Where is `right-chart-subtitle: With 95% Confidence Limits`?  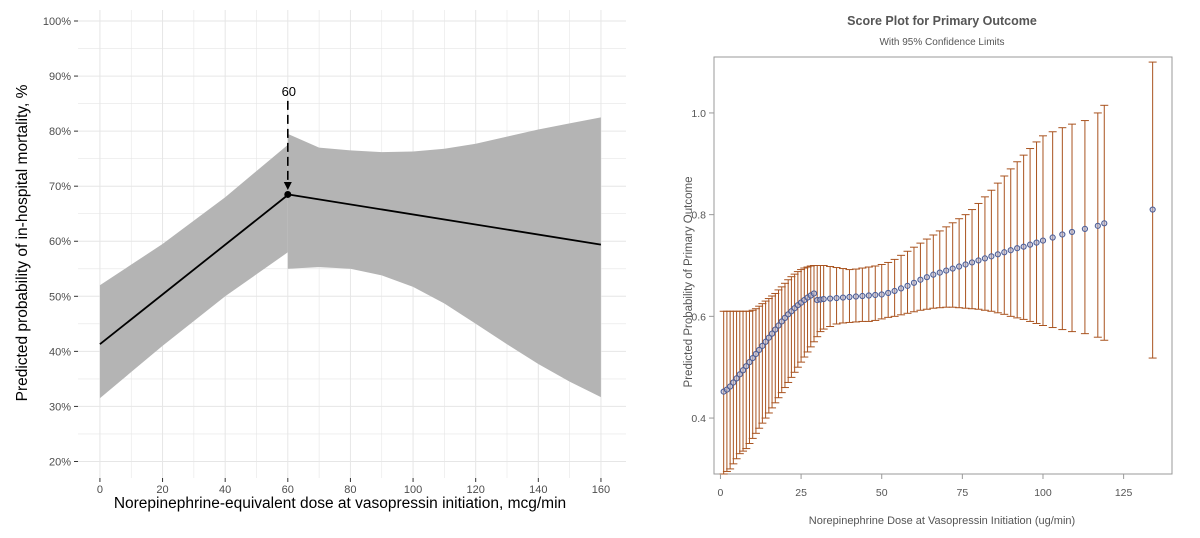
right-chart-subtitle: With 95% Confidence Limits is located at coordinates (941, 42).